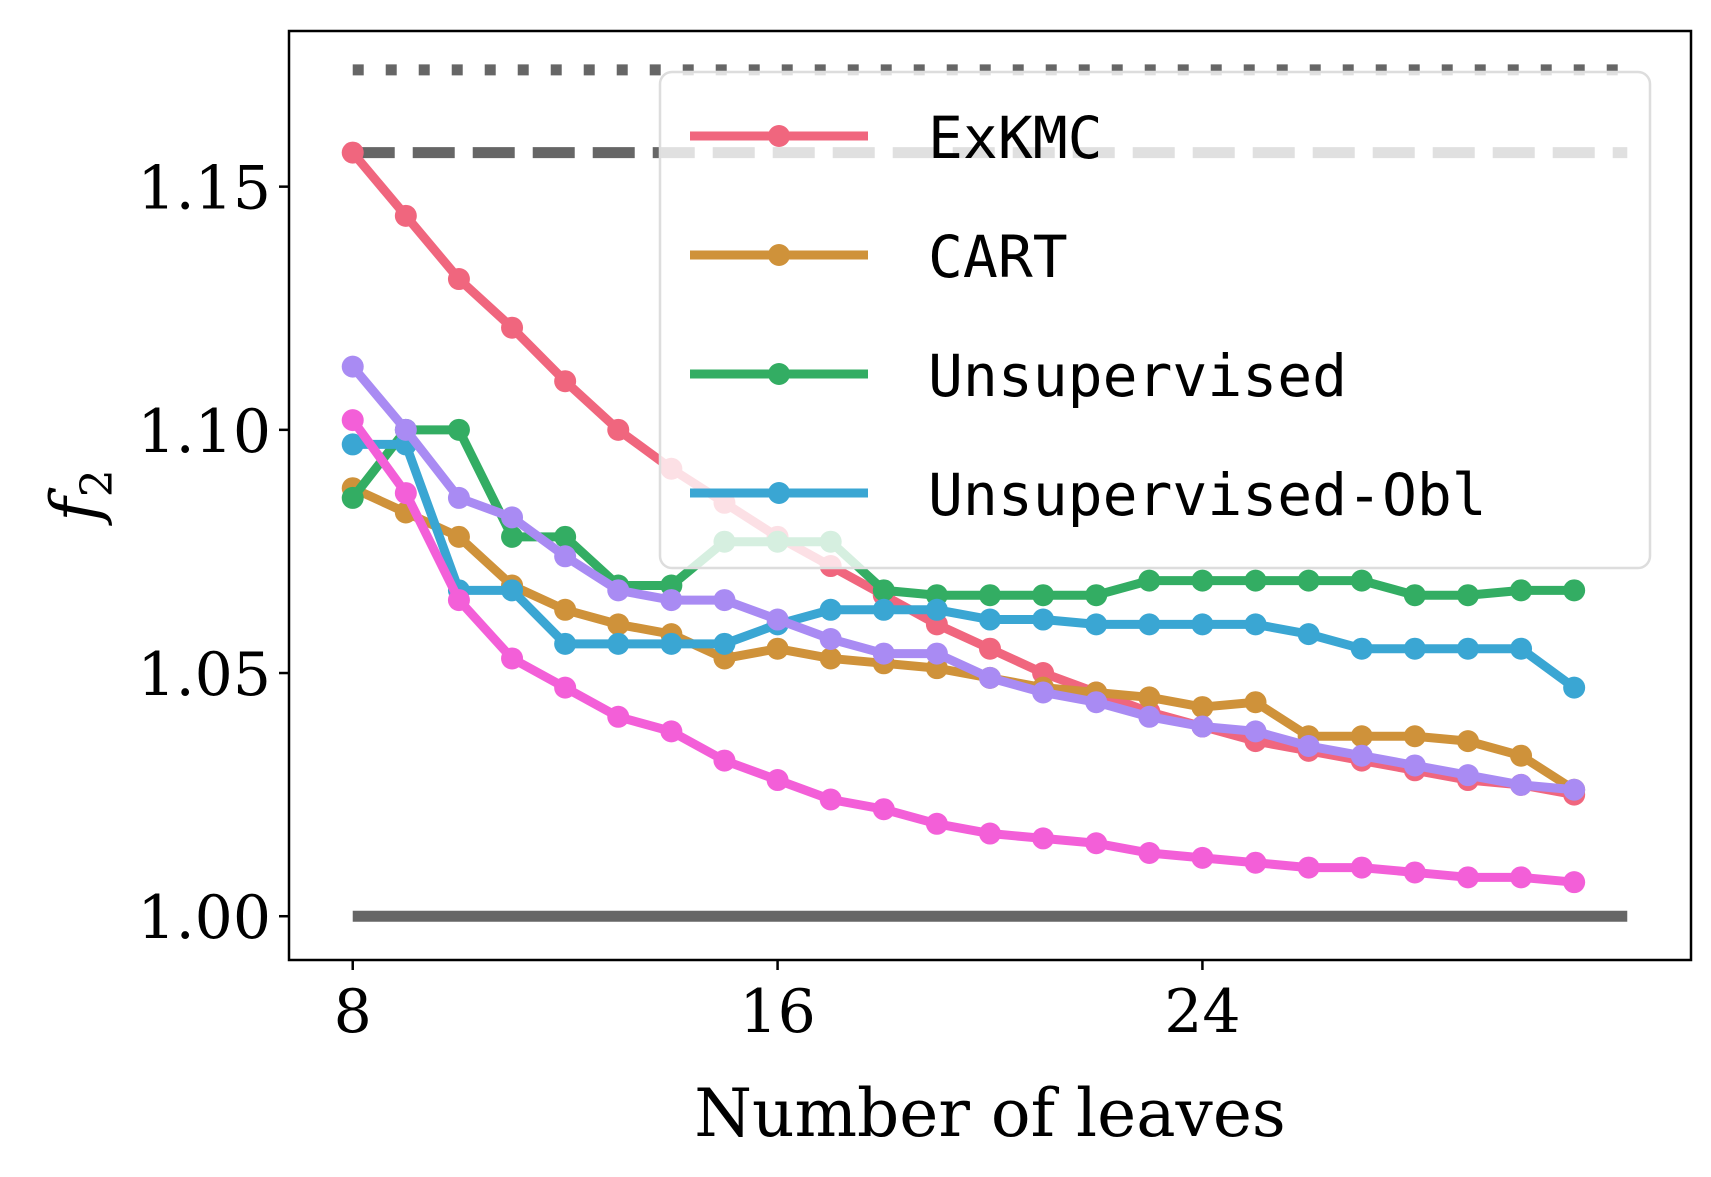 The height and width of the screenshot is (1177, 1711). What do you see at coordinates (1207, 495) in the screenshot?
I see `legend-label: Unsupervised-Obl` at bounding box center [1207, 495].